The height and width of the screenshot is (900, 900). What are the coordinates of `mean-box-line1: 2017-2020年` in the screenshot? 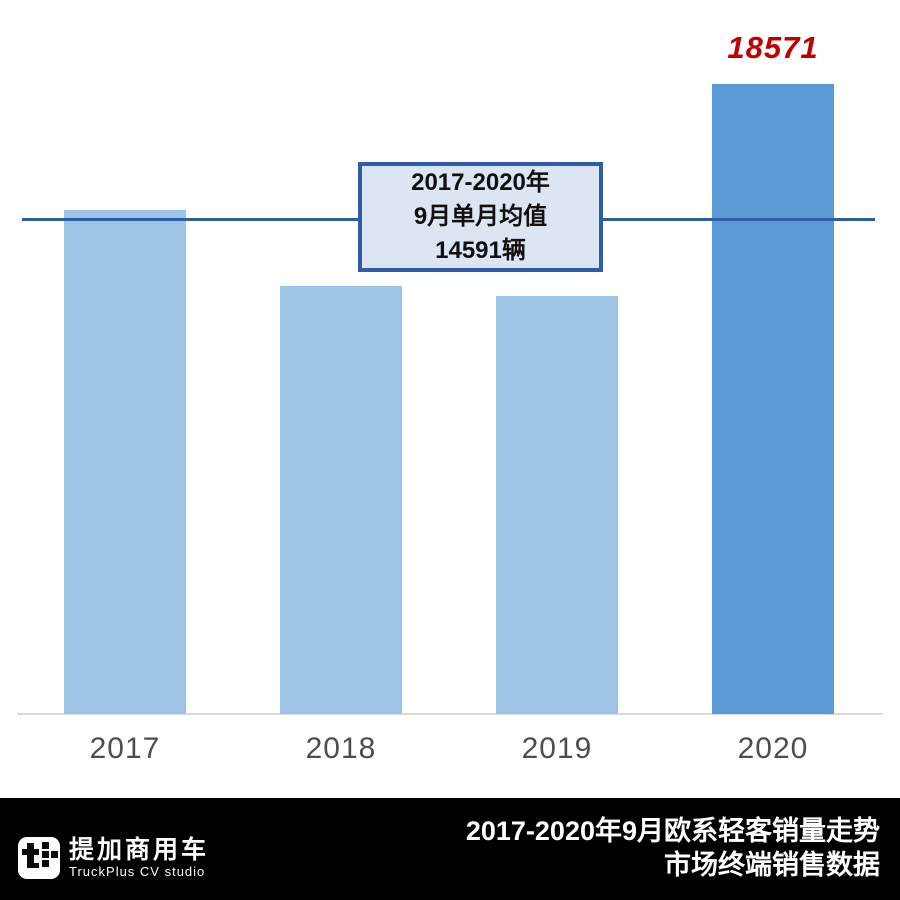 It's located at (480, 182).